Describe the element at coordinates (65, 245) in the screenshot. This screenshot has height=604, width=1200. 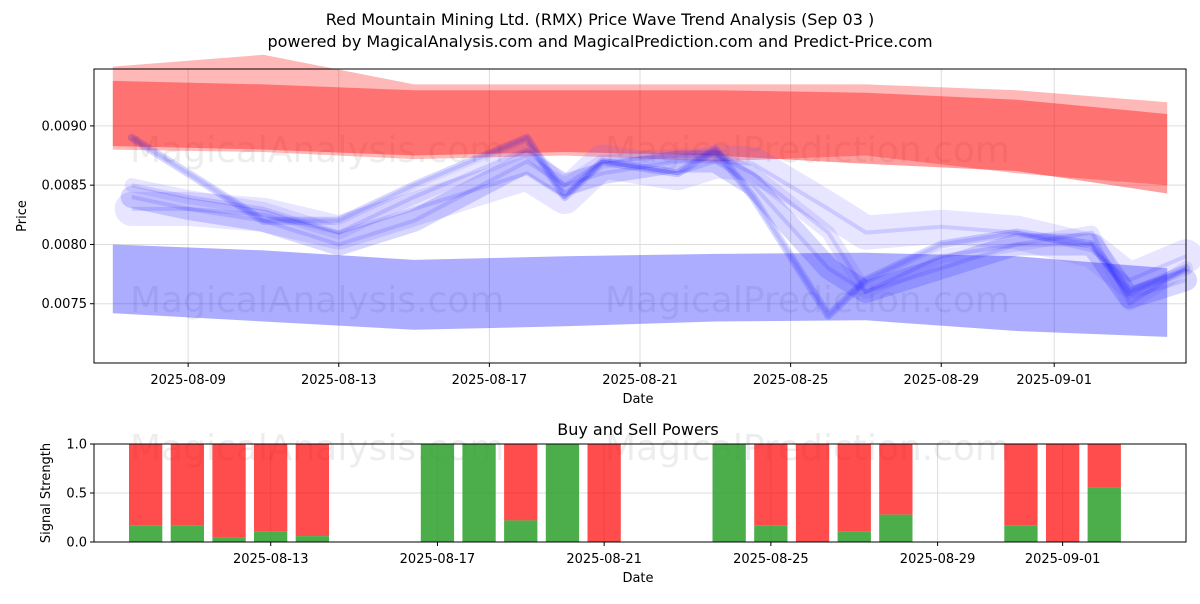
I see `price-y-tick-label: 0.0080` at that location.